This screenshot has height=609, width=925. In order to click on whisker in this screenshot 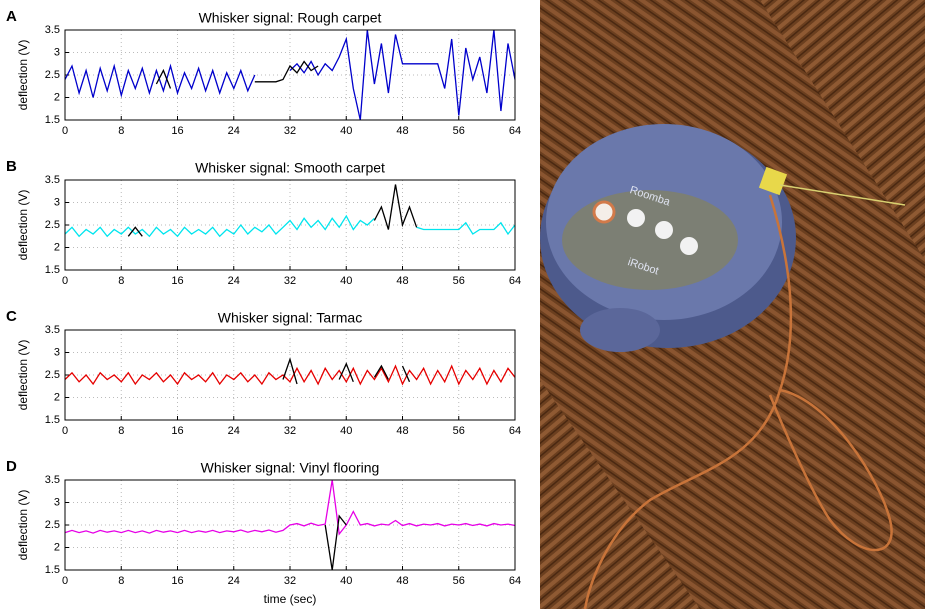, I will do `click(842, 195)`.